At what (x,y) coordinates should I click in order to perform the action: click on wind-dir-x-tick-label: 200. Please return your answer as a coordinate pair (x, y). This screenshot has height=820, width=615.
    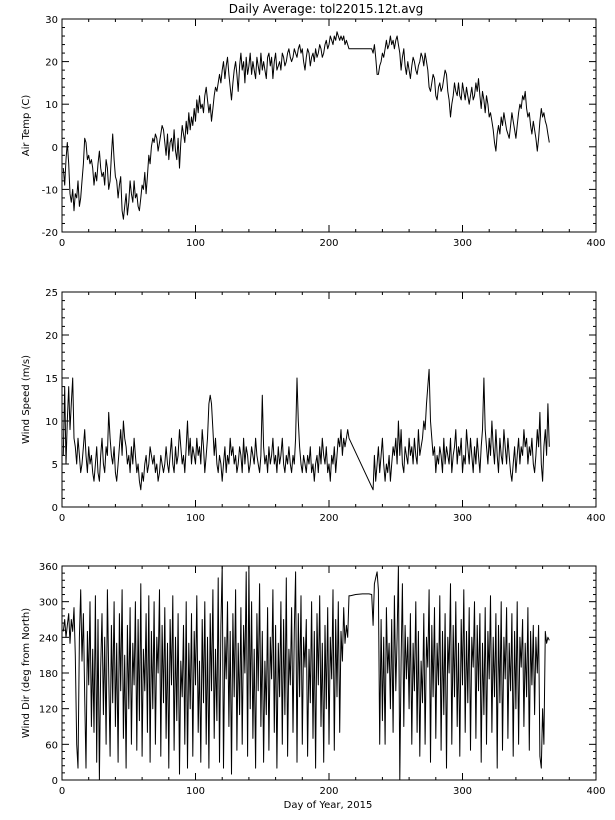
    Looking at the image, I should click on (328, 791).